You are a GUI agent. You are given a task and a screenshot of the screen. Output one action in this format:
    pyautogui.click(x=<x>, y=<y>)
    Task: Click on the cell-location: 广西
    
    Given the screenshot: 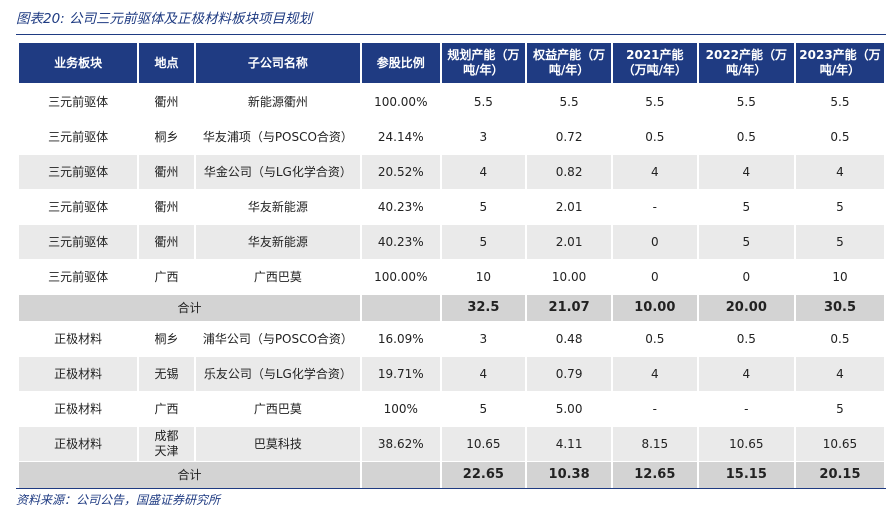 What is the action you would take?
    pyautogui.click(x=166, y=277)
    